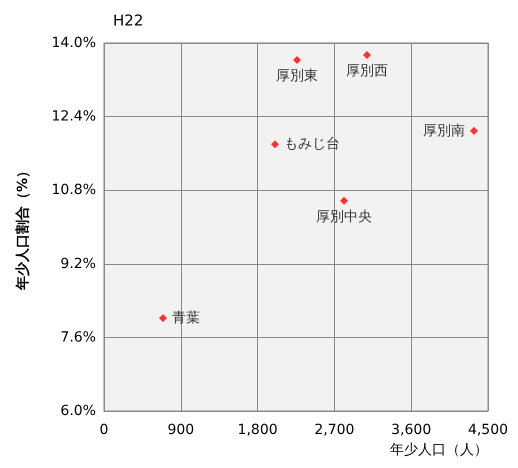 The width and height of the screenshot is (518, 468). What do you see at coordinates (344, 216) in the screenshot?
I see `annotation: 厚別中央` at bounding box center [344, 216].